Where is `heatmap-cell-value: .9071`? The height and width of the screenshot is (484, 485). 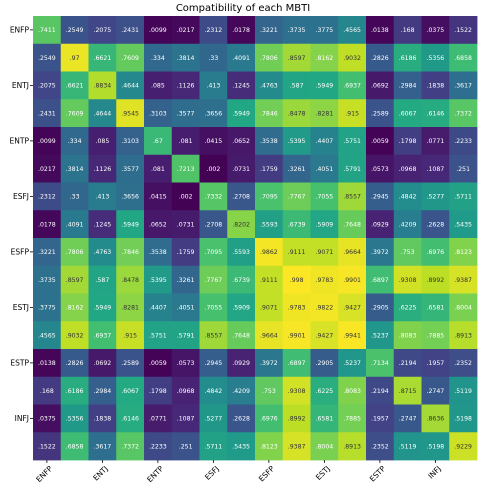
heatmap-cell-value: .9071 is located at coordinates (269, 308).